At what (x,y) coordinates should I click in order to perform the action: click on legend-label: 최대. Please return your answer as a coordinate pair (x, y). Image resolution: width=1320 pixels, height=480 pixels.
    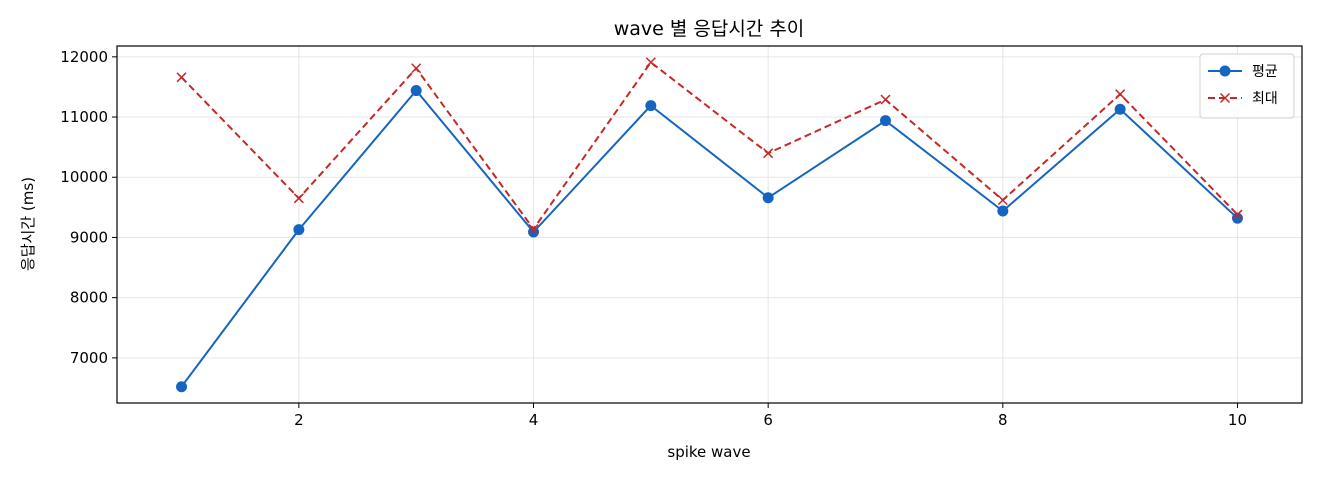
    Looking at the image, I should click on (1265, 99).